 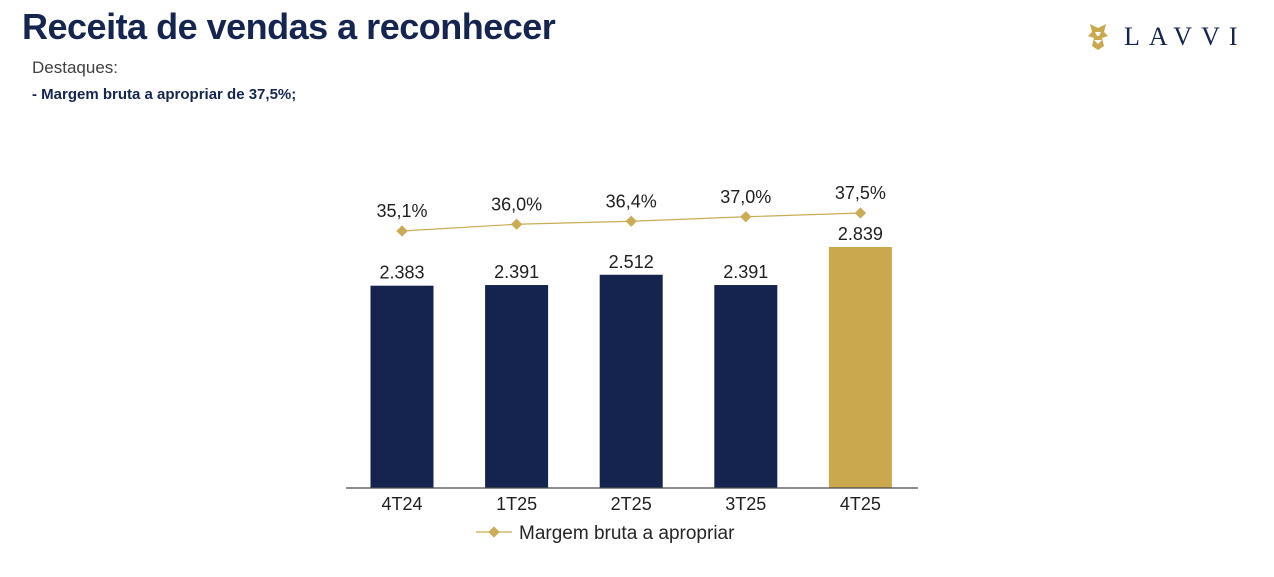 I want to click on margin-value-label: 37,5%, so click(x=860, y=193).